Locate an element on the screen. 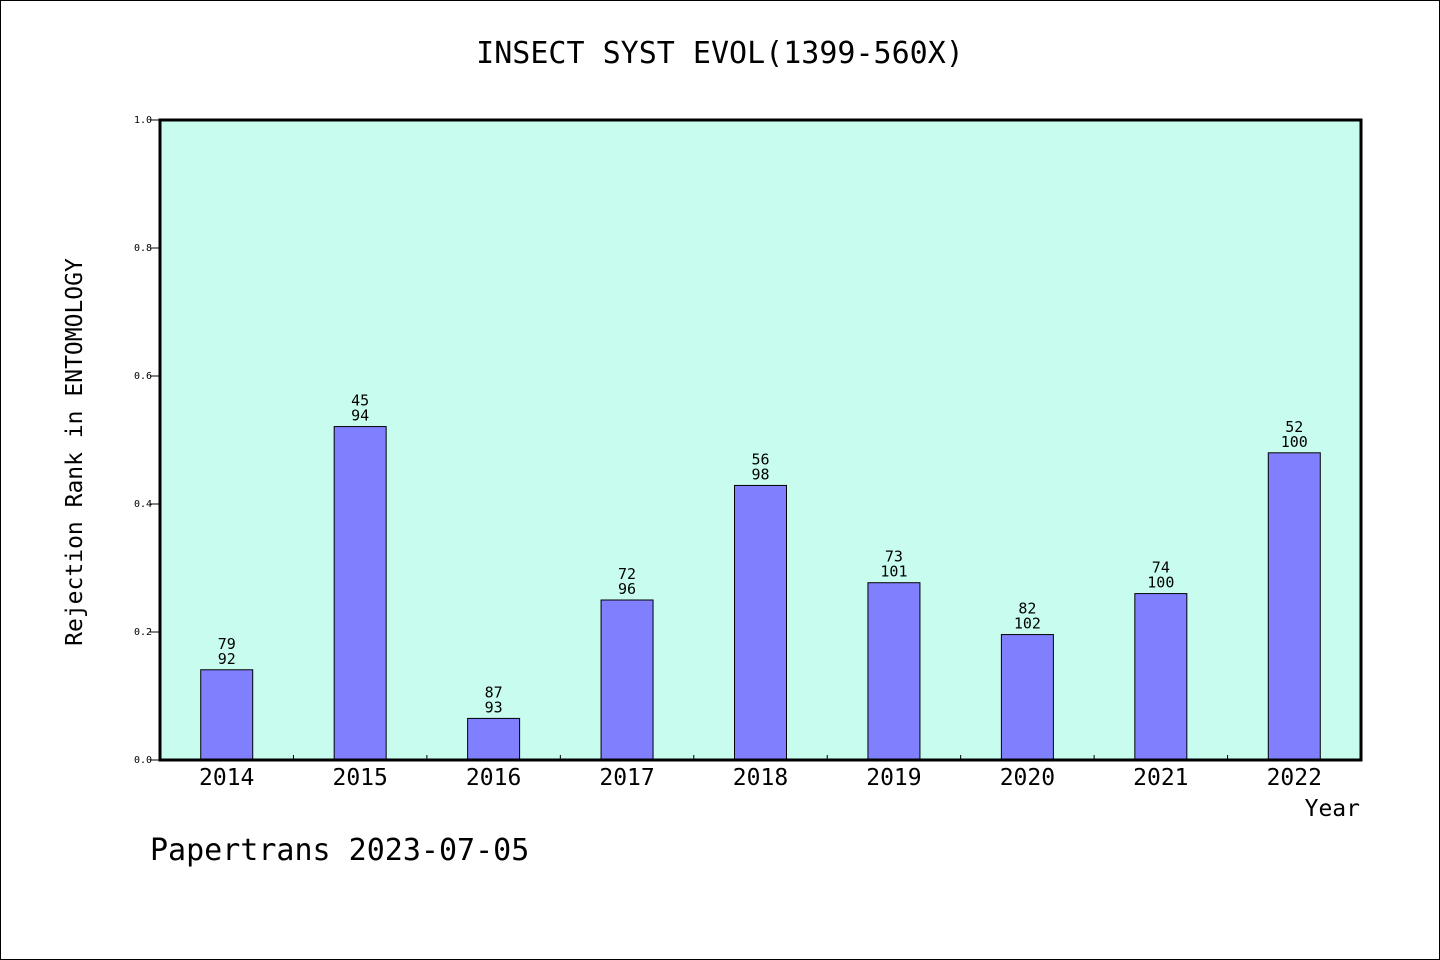 The width and height of the screenshot is (1440, 960). bar-2018 is located at coordinates (760, 622).